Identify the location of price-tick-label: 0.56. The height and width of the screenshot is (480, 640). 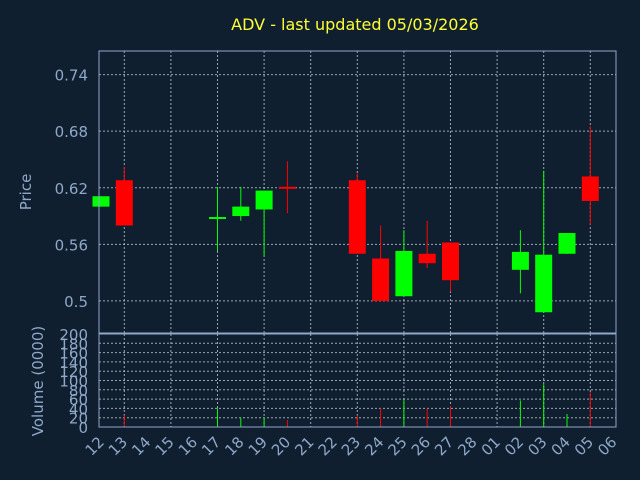
(71, 245).